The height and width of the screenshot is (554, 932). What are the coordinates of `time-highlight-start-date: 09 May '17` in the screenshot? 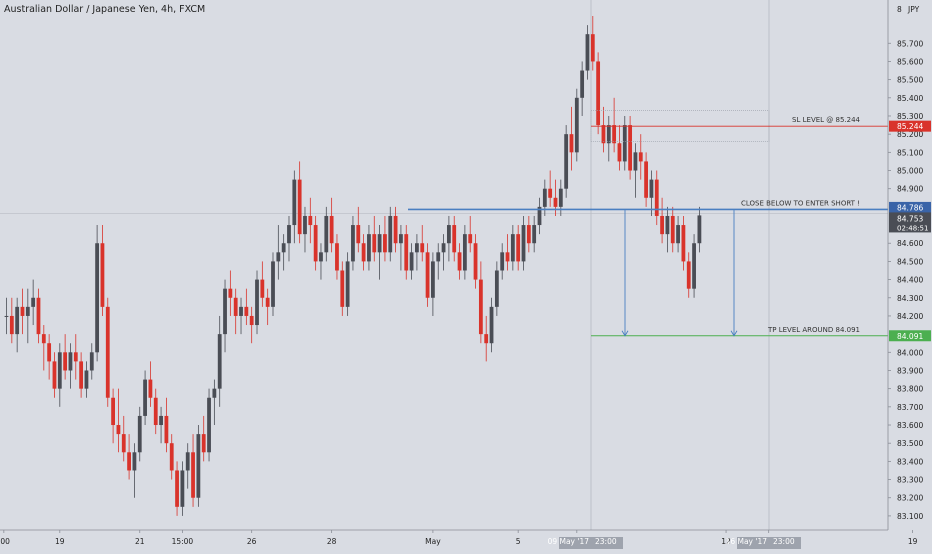 It's located at (569, 541).